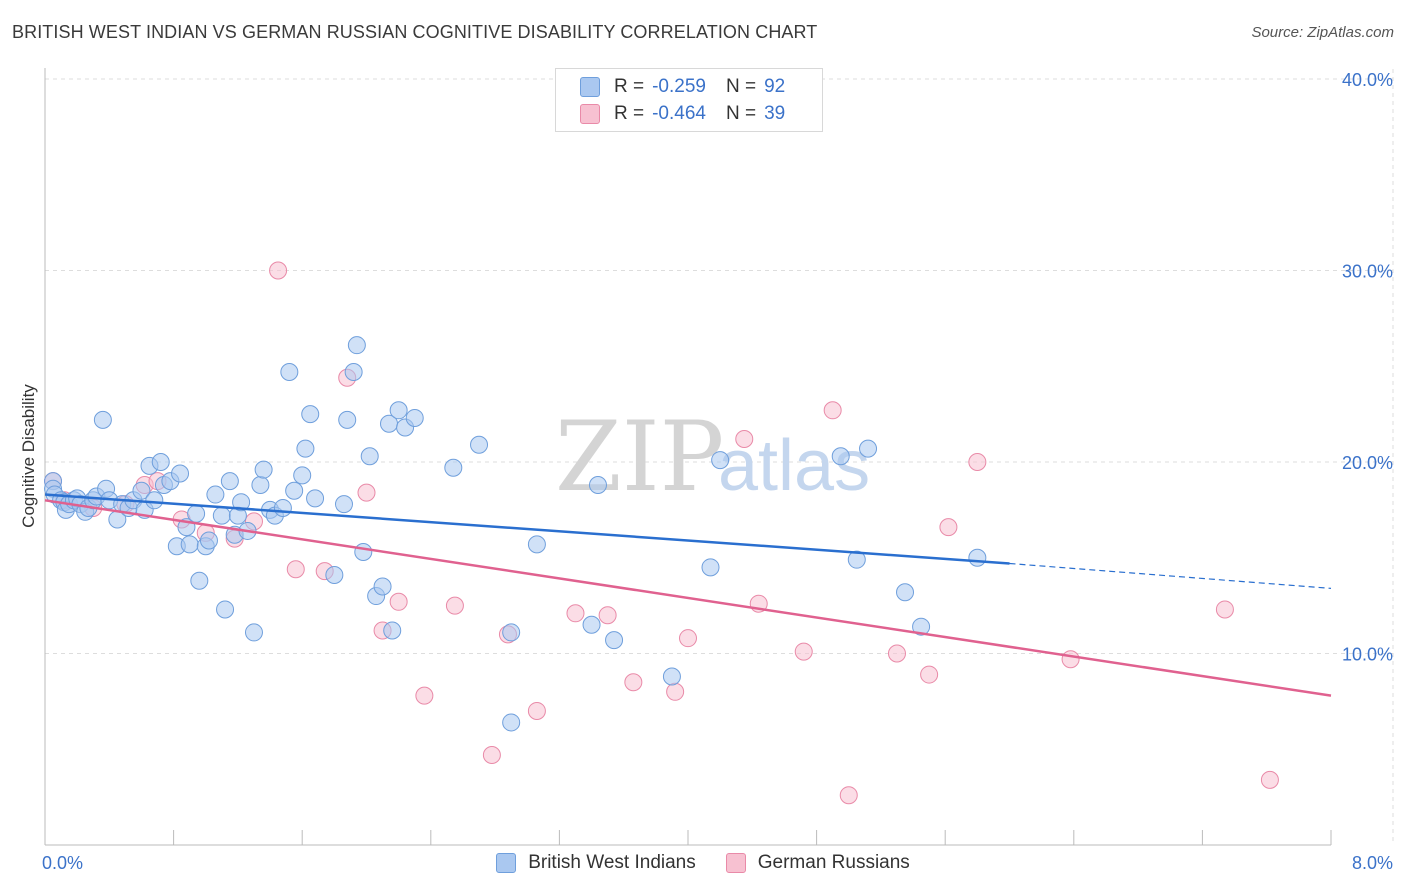 The width and height of the screenshot is (1406, 892). Describe the element at coordinates (775, 113) in the screenshot. I see `legend-n-value: 39` at that location.